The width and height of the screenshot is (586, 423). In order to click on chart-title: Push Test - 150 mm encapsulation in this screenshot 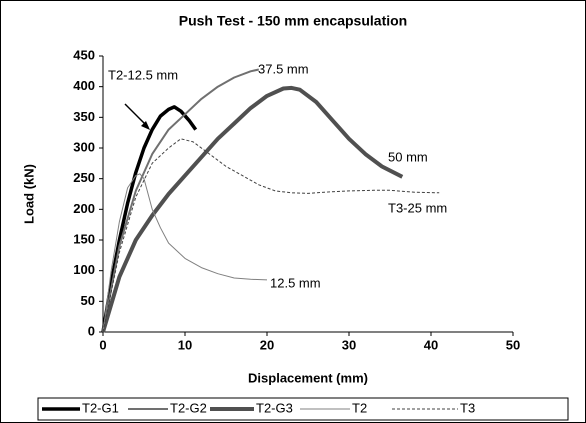, I will do `click(293, 21)`.